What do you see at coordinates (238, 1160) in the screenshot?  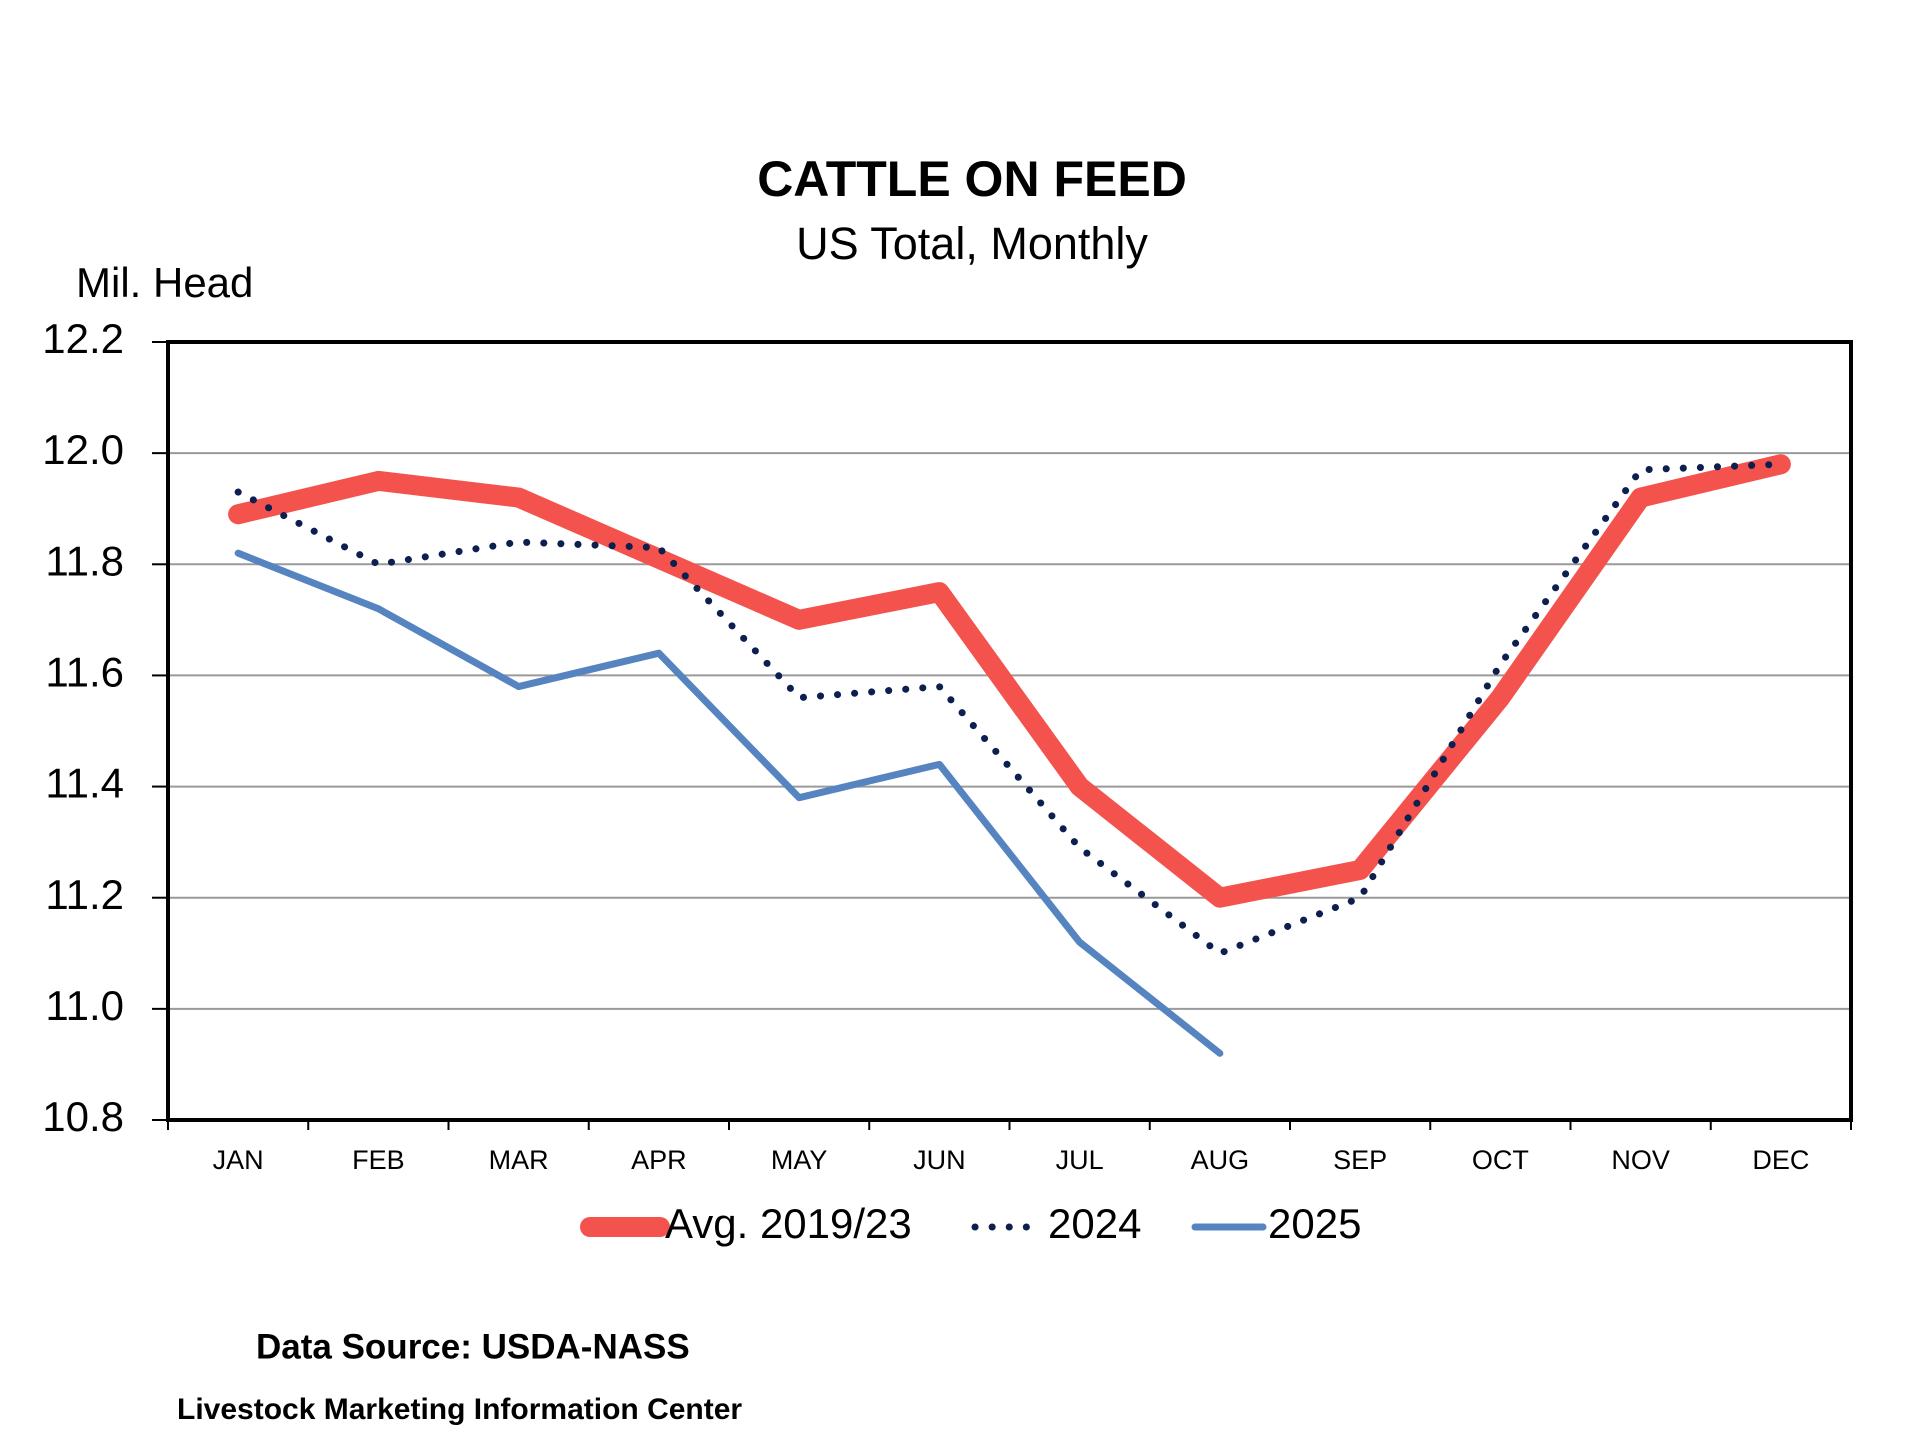 I see `x-tick-label: JAN` at bounding box center [238, 1160].